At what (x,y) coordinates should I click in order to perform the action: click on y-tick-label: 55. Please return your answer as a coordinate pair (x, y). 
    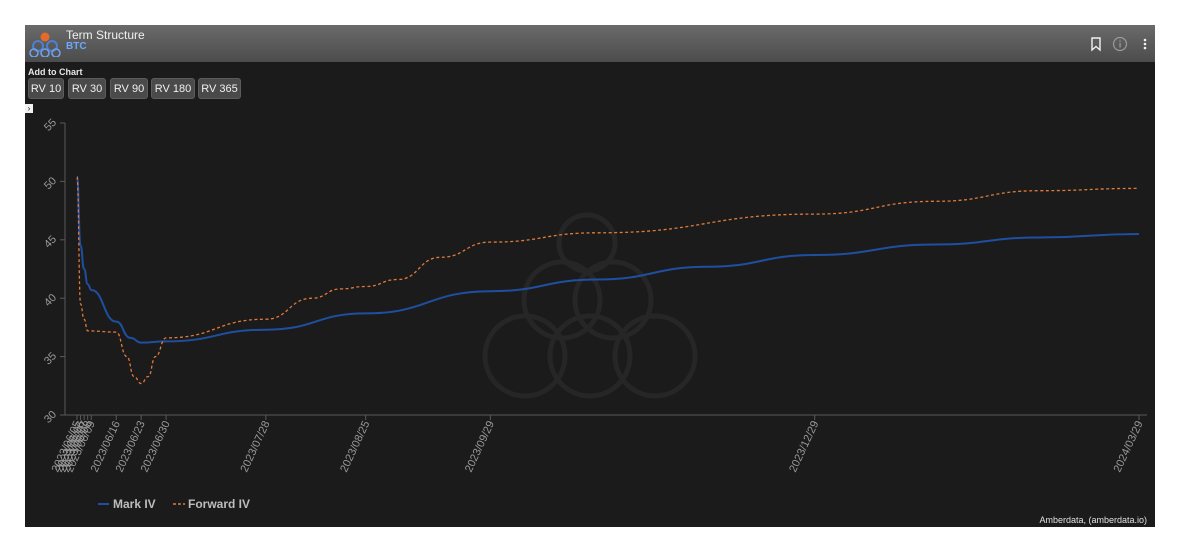
    Looking at the image, I should click on (50, 125).